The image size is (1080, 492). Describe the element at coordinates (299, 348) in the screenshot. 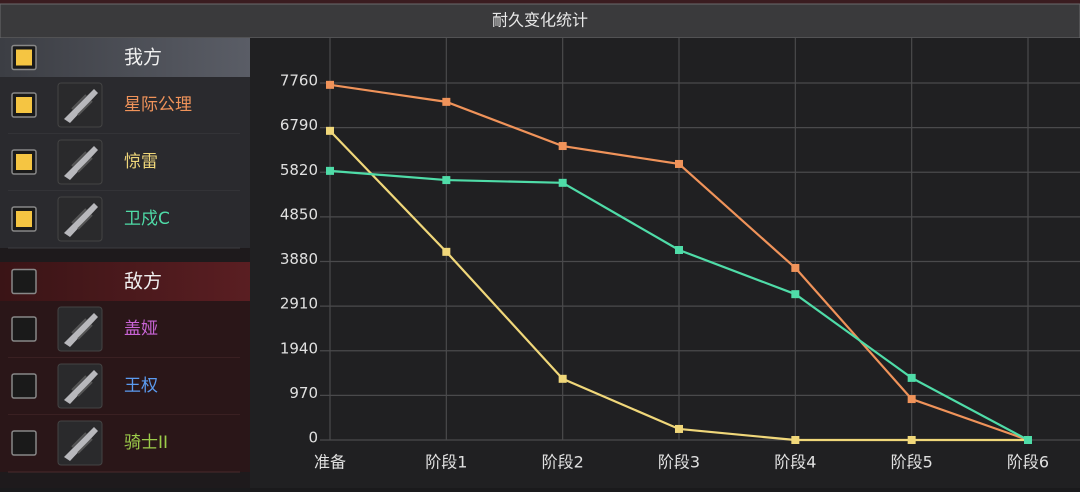

I see `y-tick-label: 1940` at that location.